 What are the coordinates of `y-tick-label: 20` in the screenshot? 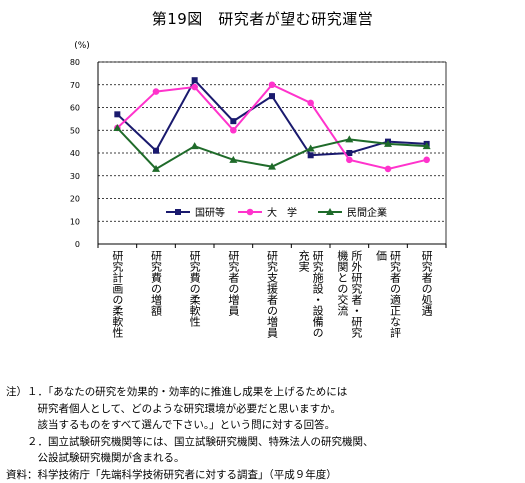 It's located at (75, 199).